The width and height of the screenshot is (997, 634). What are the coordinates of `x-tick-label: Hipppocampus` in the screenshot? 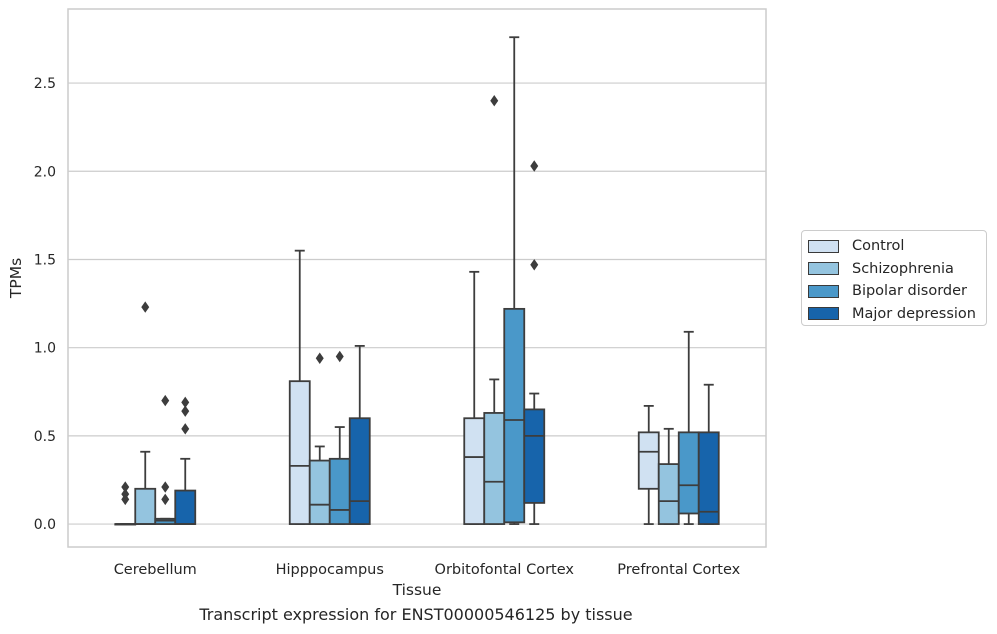 It's located at (330, 570).